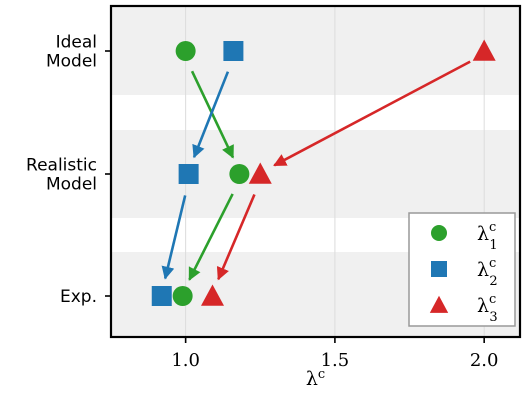 The width and height of the screenshot is (526, 404). I want to click on y-tick-label: Realistic Model, so click(61, 175).